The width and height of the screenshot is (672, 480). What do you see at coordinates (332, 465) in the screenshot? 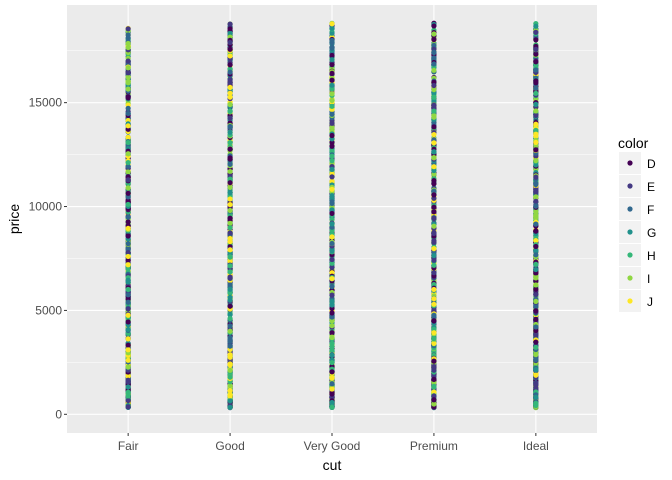
I see `x-axis-title: cut` at bounding box center [332, 465].